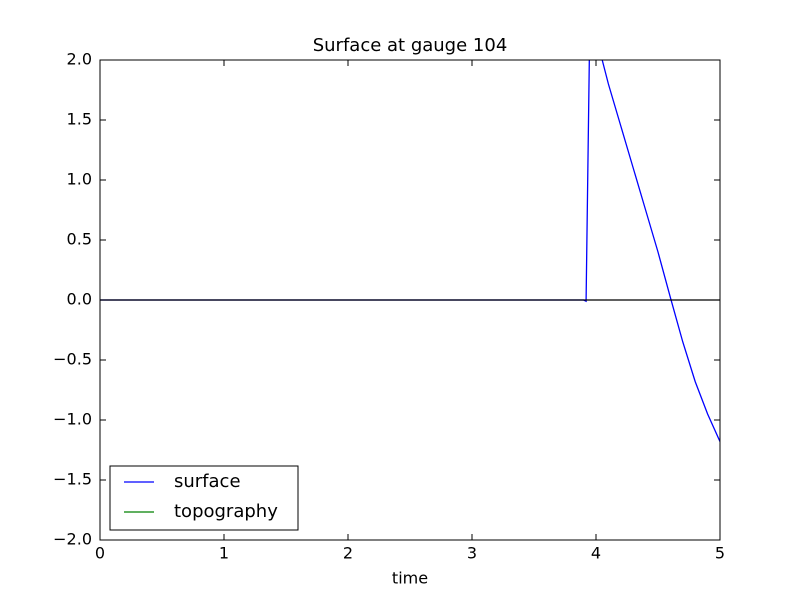 The height and width of the screenshot is (600, 800). I want to click on legend-label: topography, so click(226, 511).